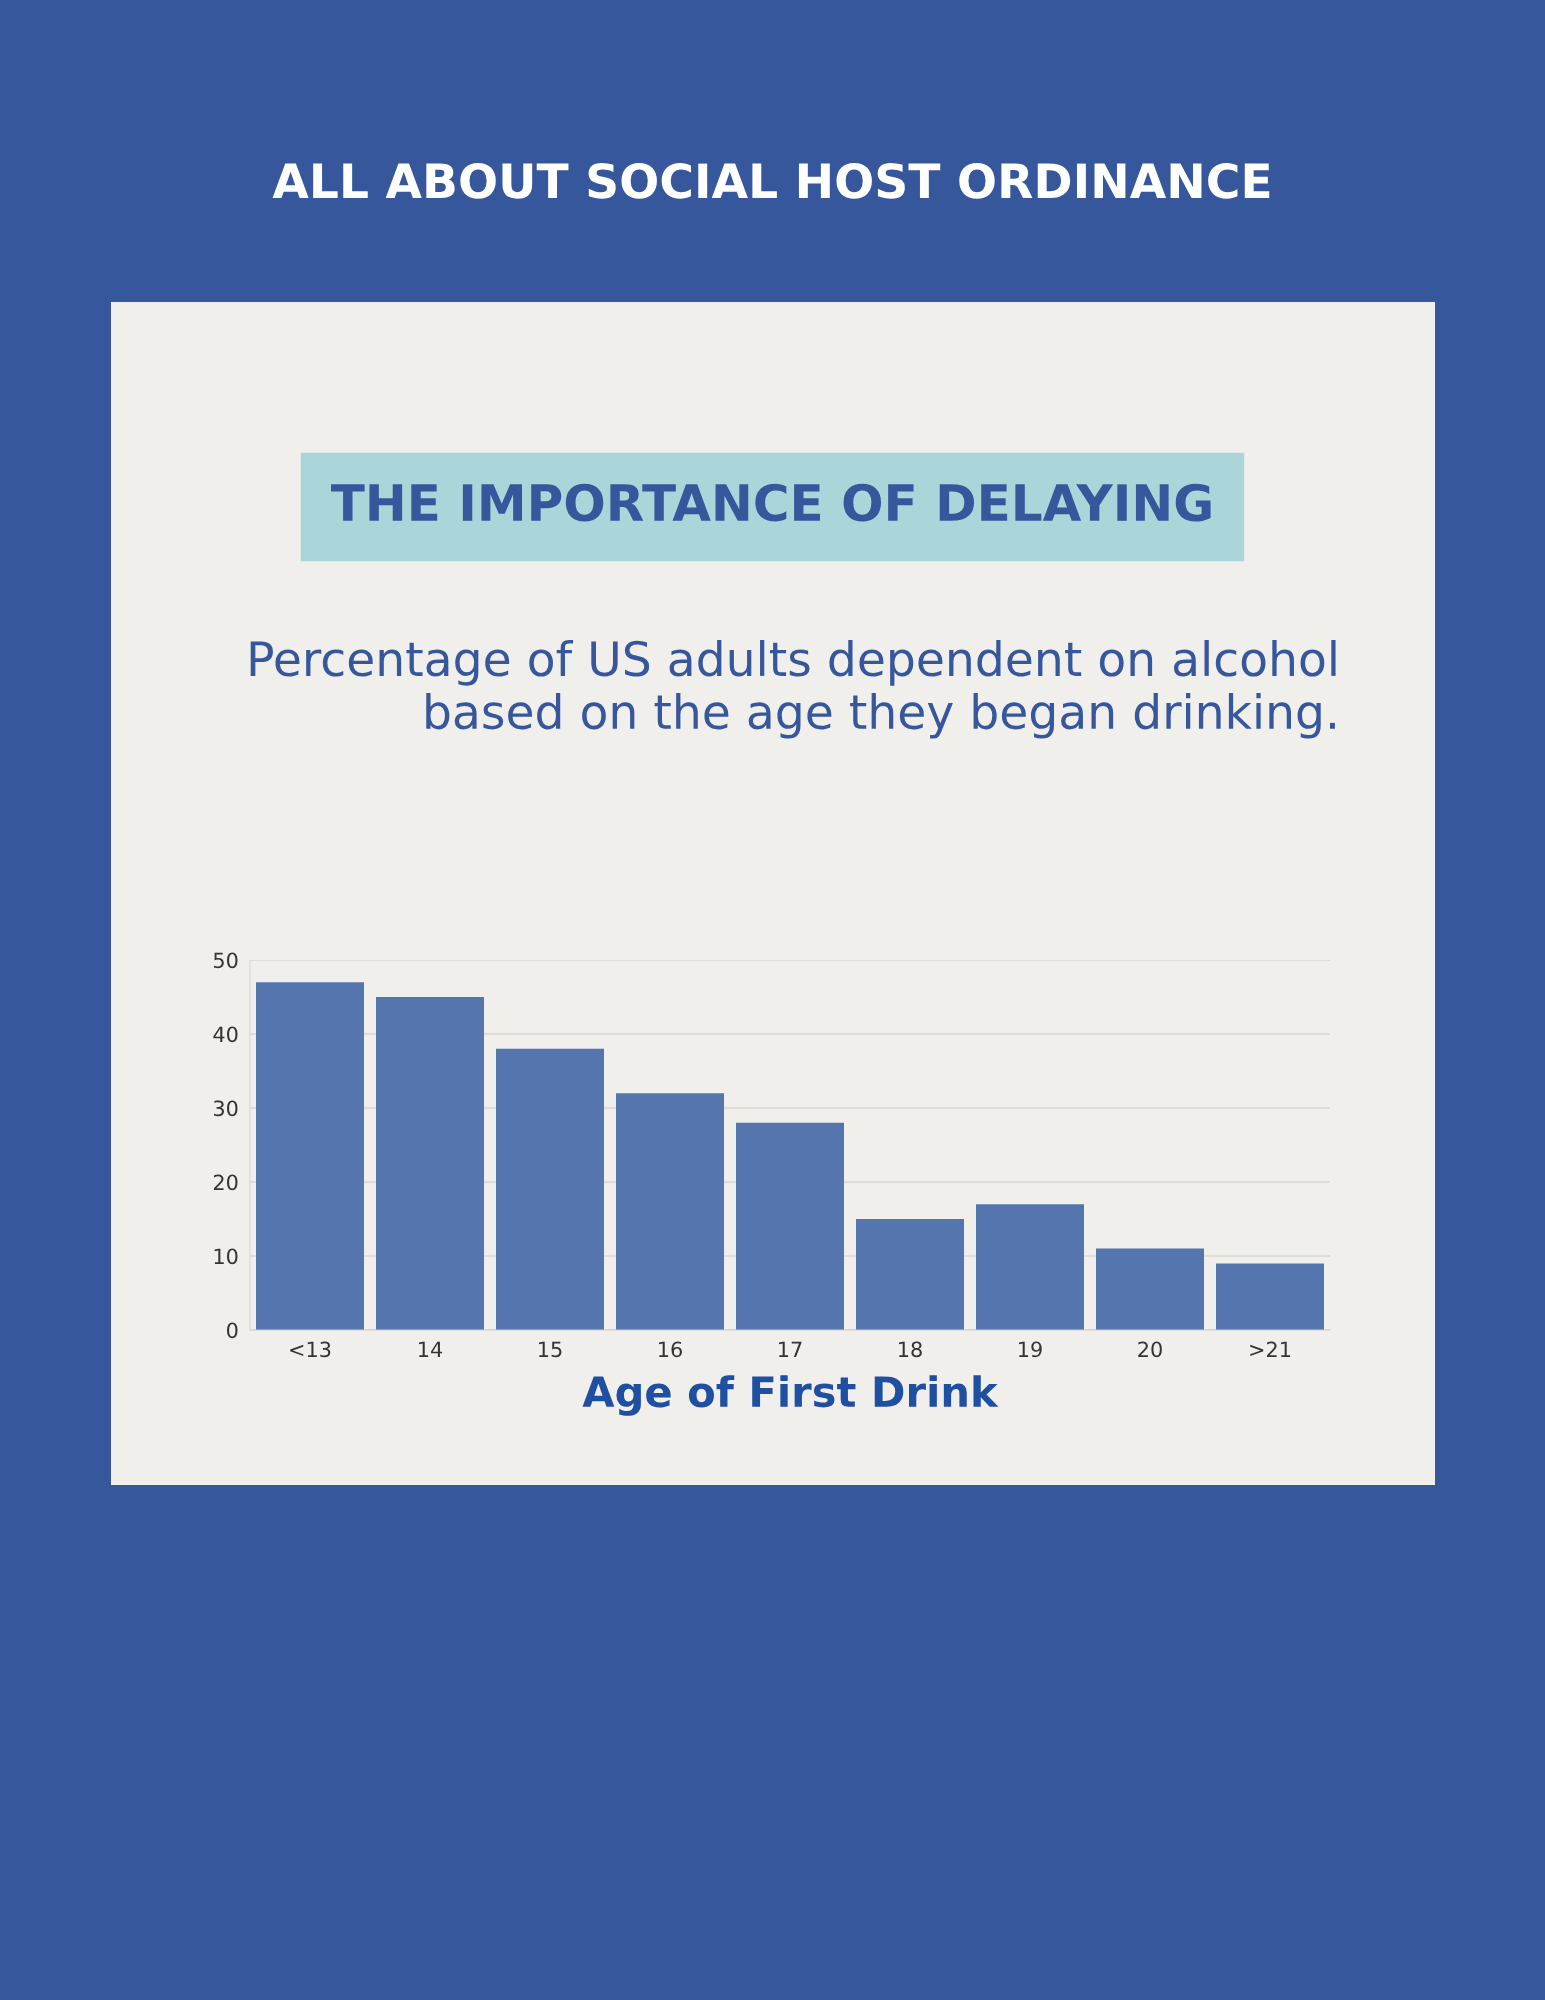 Image resolution: width=1545 pixels, height=2000 pixels. What do you see at coordinates (910, 1349) in the screenshot?
I see `x-tick-label: 18` at bounding box center [910, 1349].